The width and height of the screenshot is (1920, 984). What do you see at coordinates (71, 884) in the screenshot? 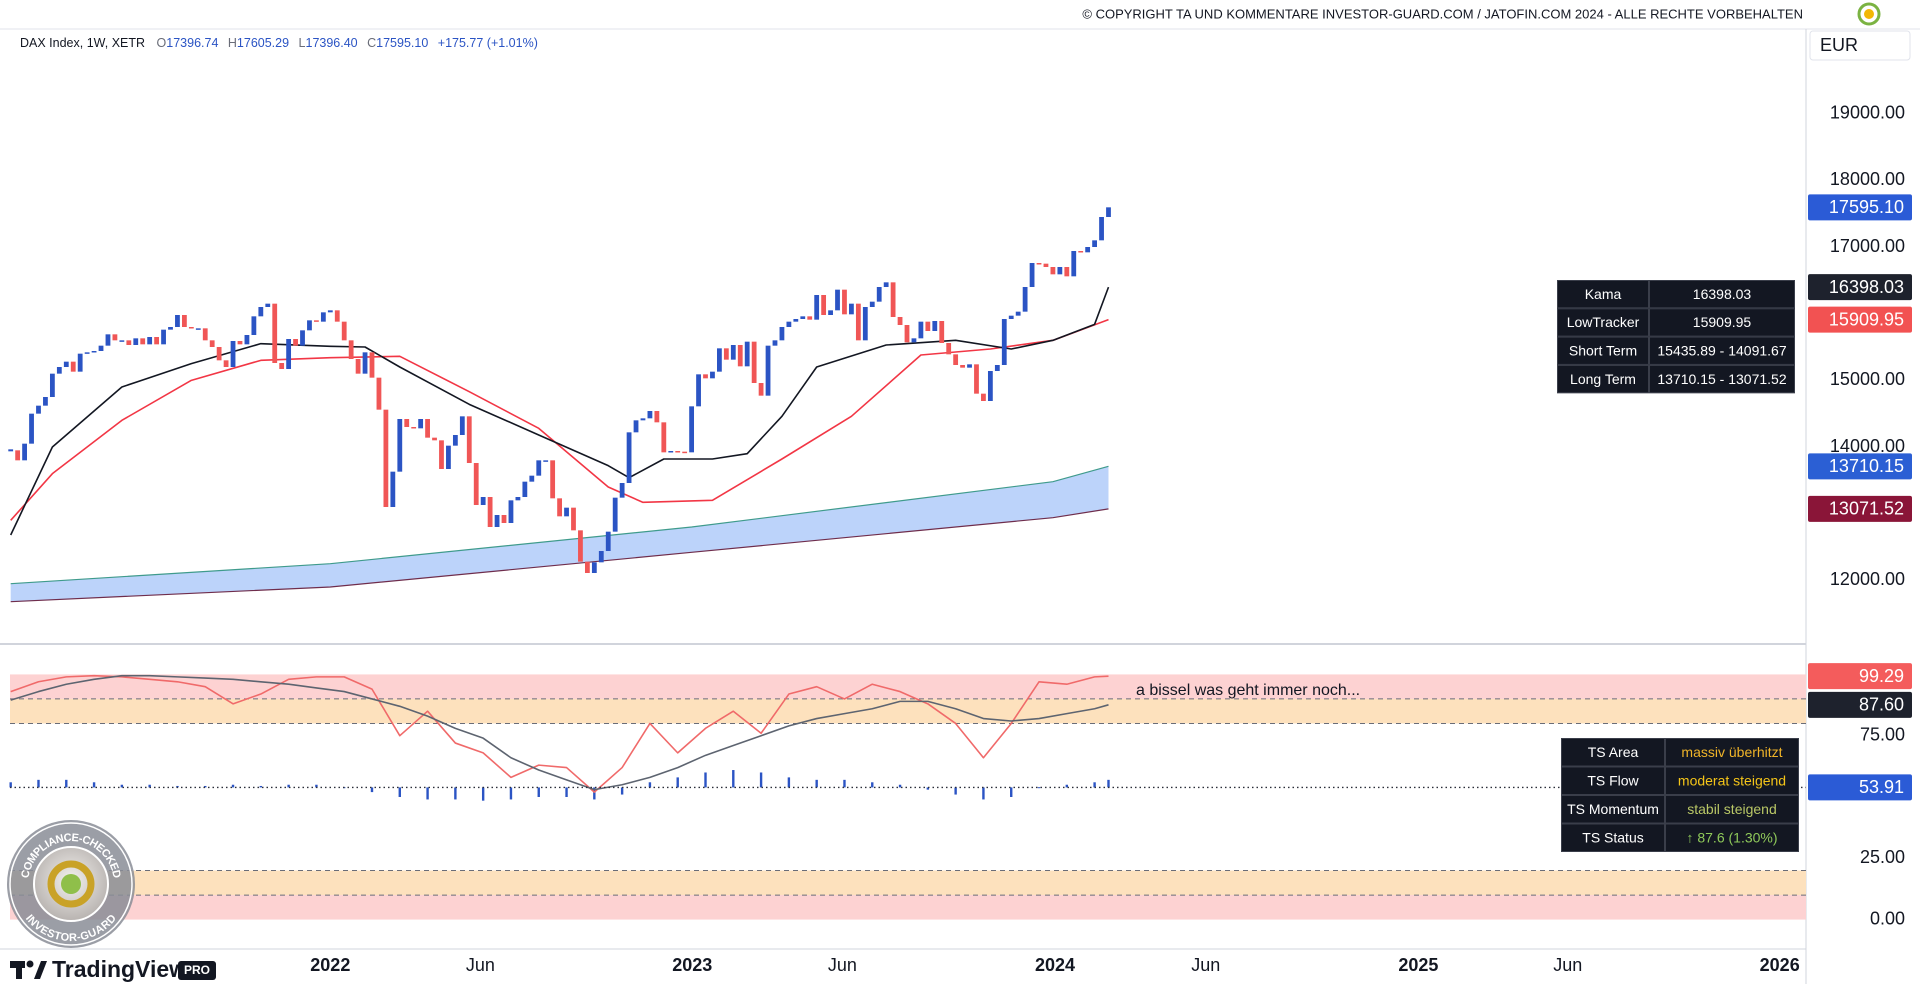
I see `compliance-seal: COMPLIANCE-CHECKED INVESTOR-GUARD` at bounding box center [71, 884].